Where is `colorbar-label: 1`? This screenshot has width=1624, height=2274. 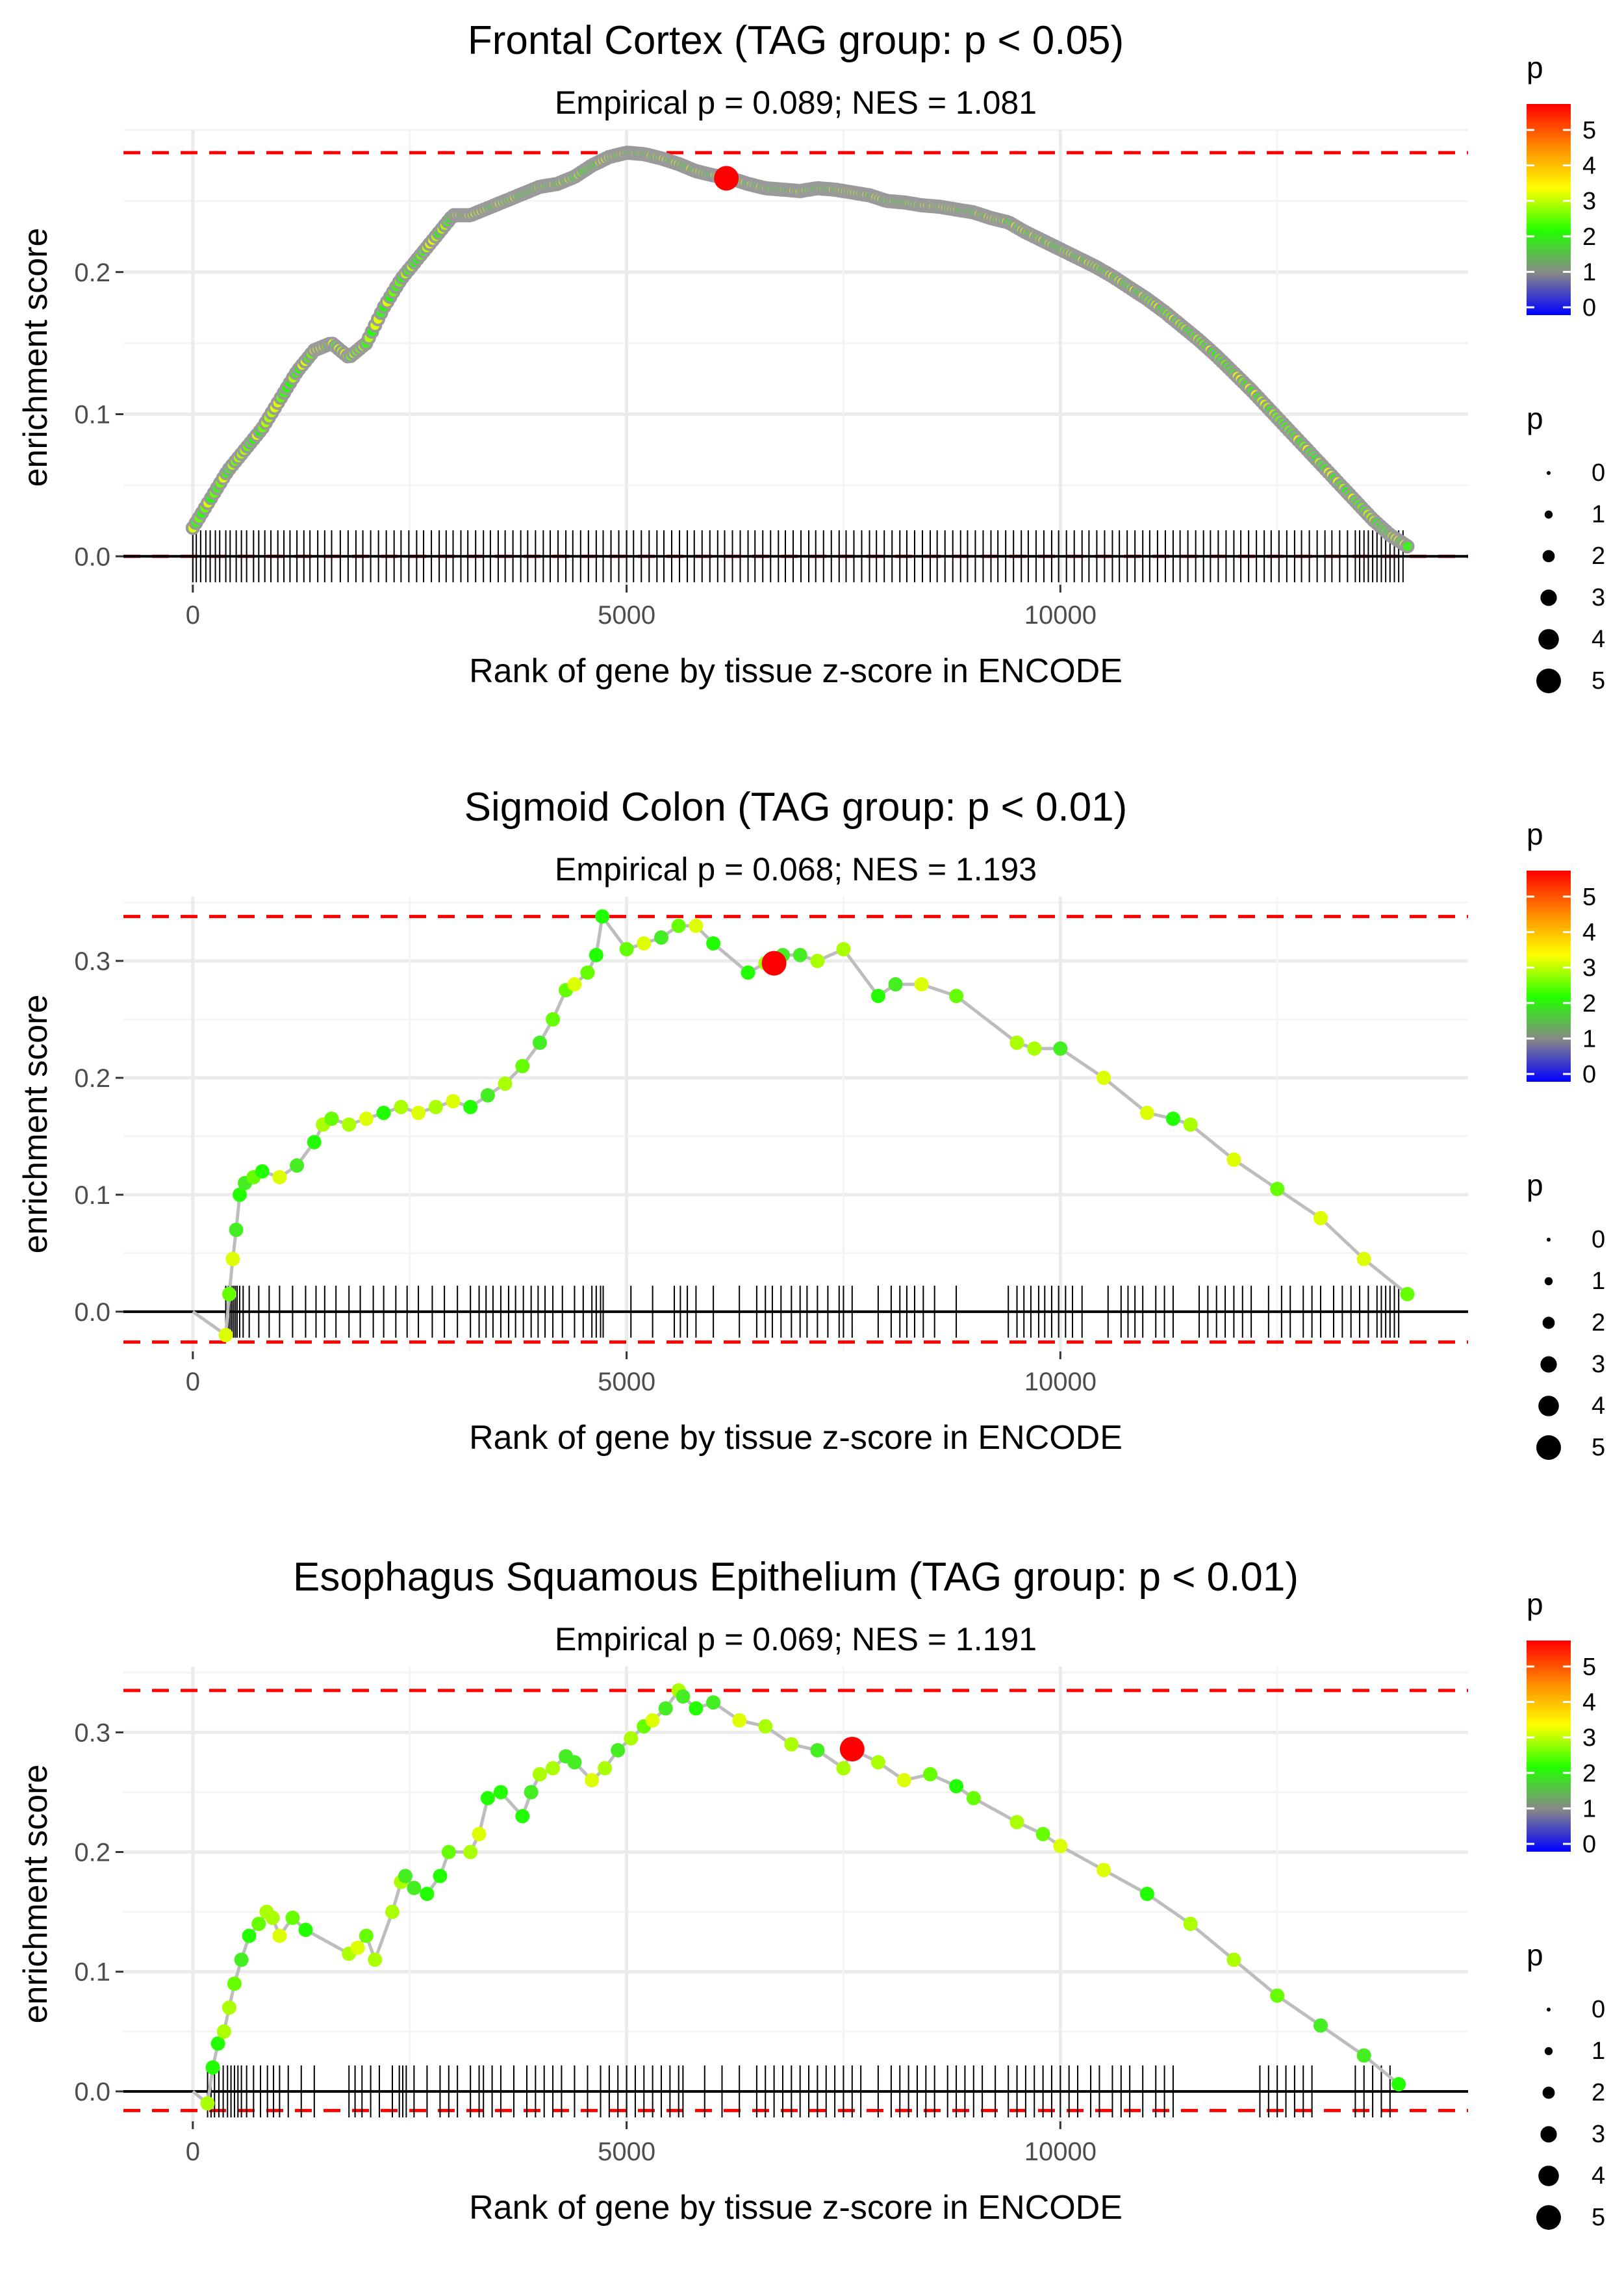 colorbar-label: 1 is located at coordinates (1589, 1039).